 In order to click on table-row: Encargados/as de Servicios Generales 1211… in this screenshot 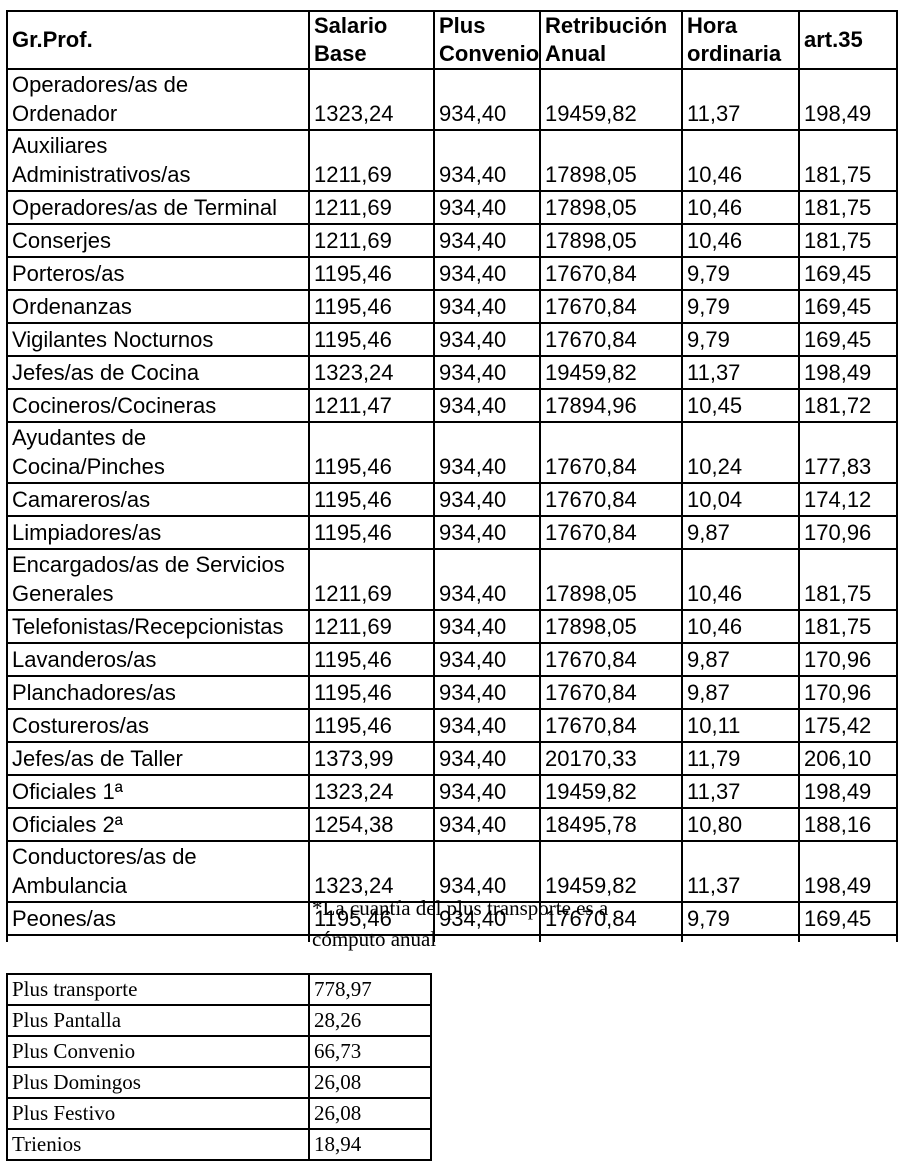, I will do `click(452, 579)`.